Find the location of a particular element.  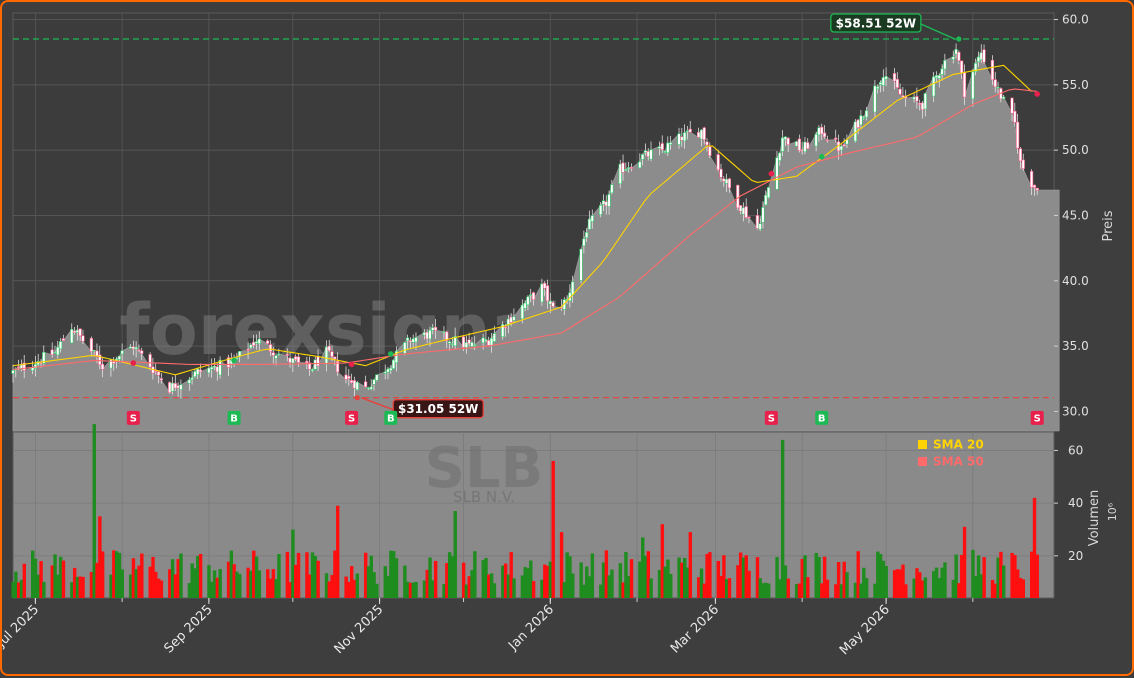

low-52w-label: $31.05 52W is located at coordinates (438, 409).